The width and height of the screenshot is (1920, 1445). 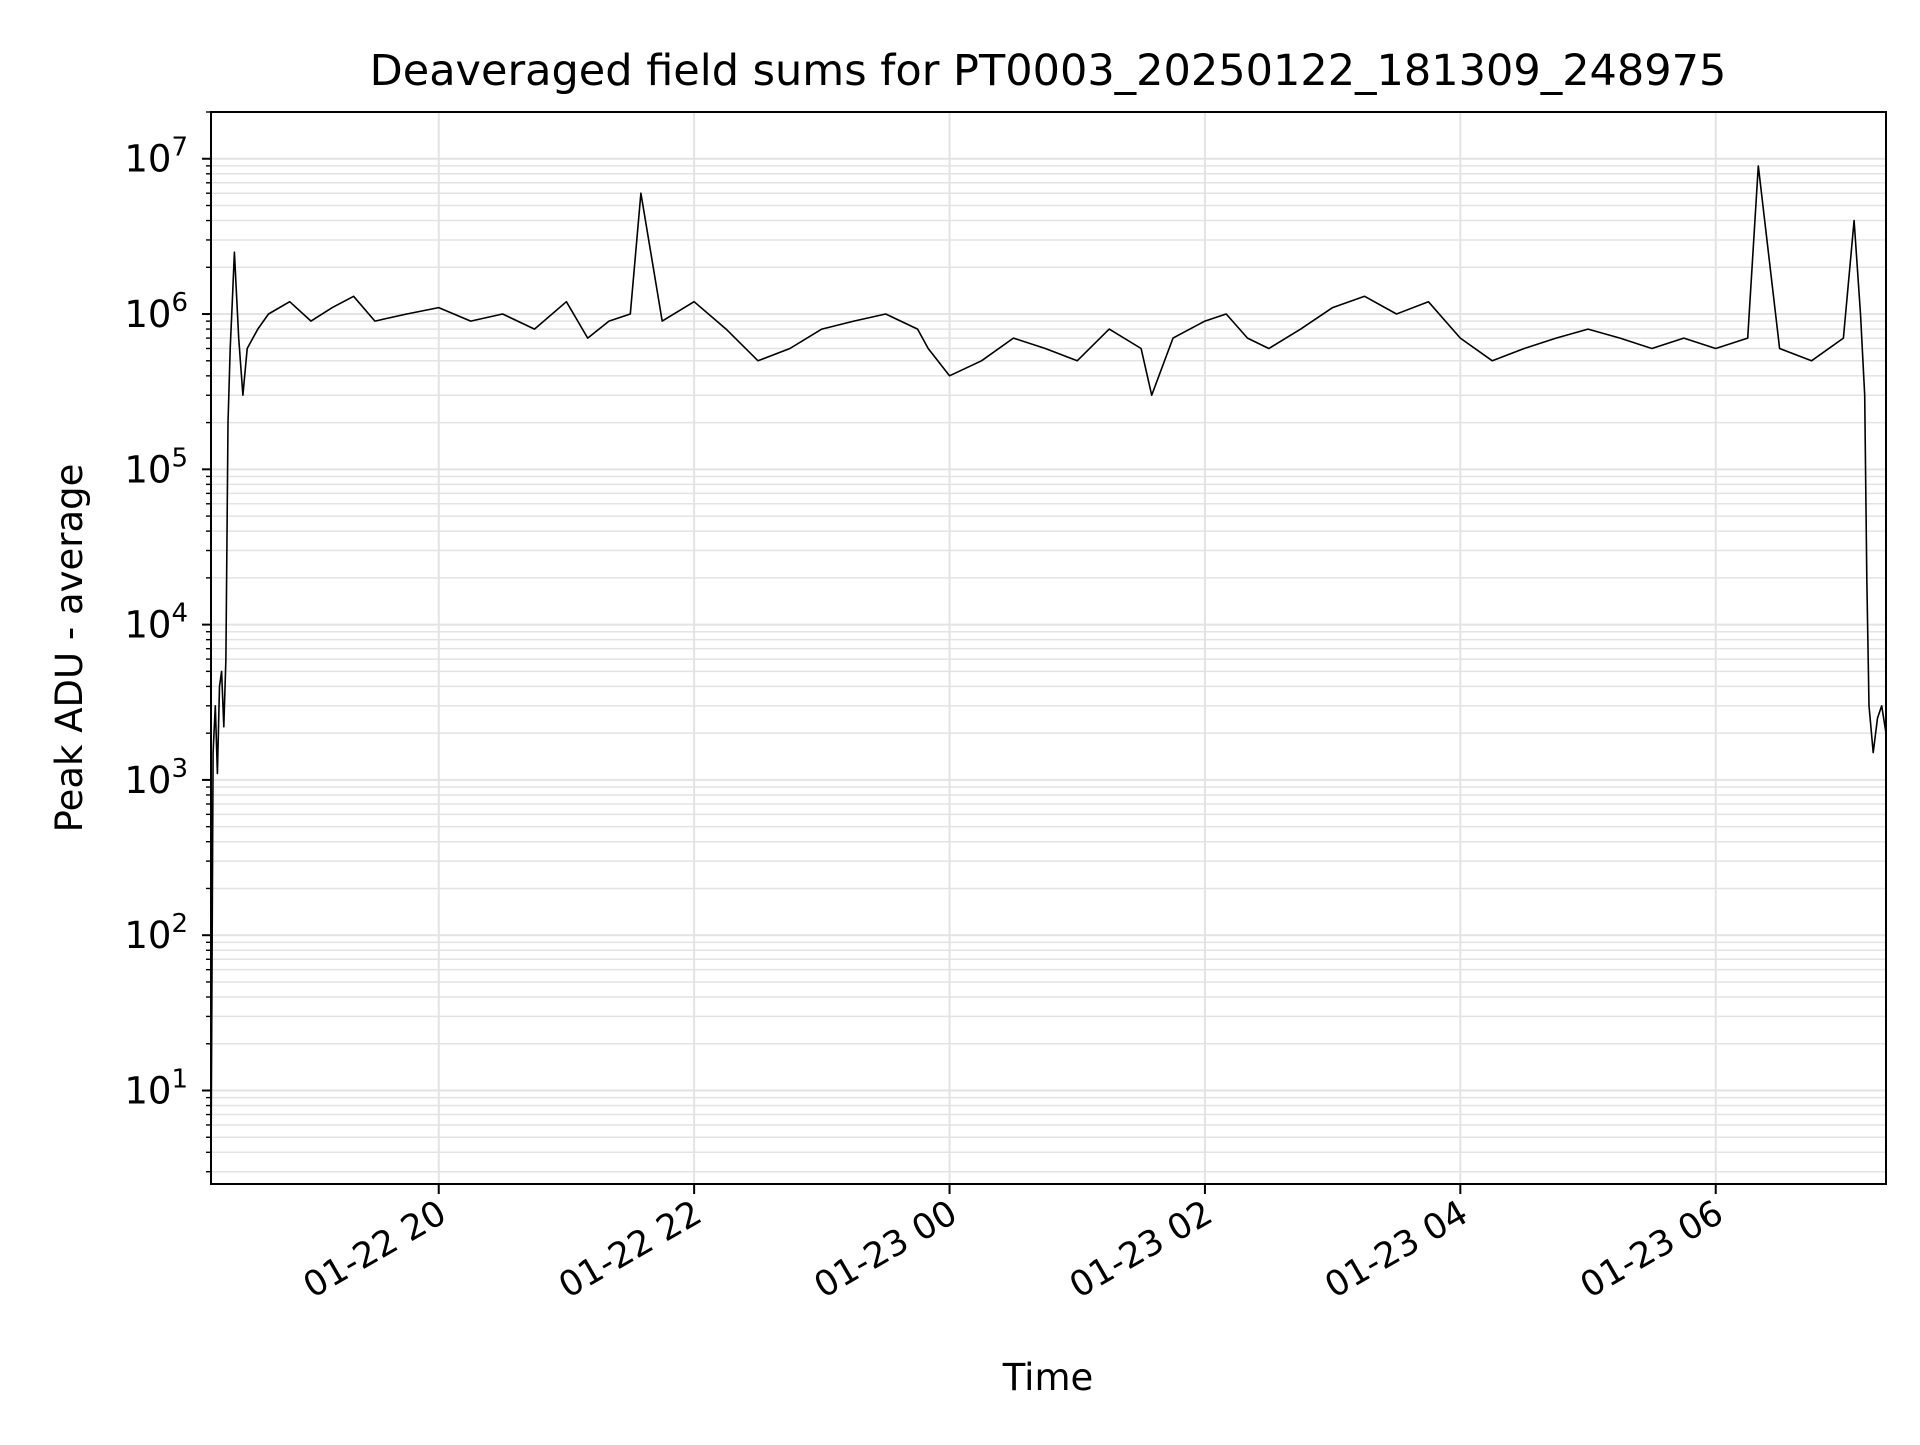 I want to click on y-axis-label: Peak ADU - average, so click(x=69, y=648).